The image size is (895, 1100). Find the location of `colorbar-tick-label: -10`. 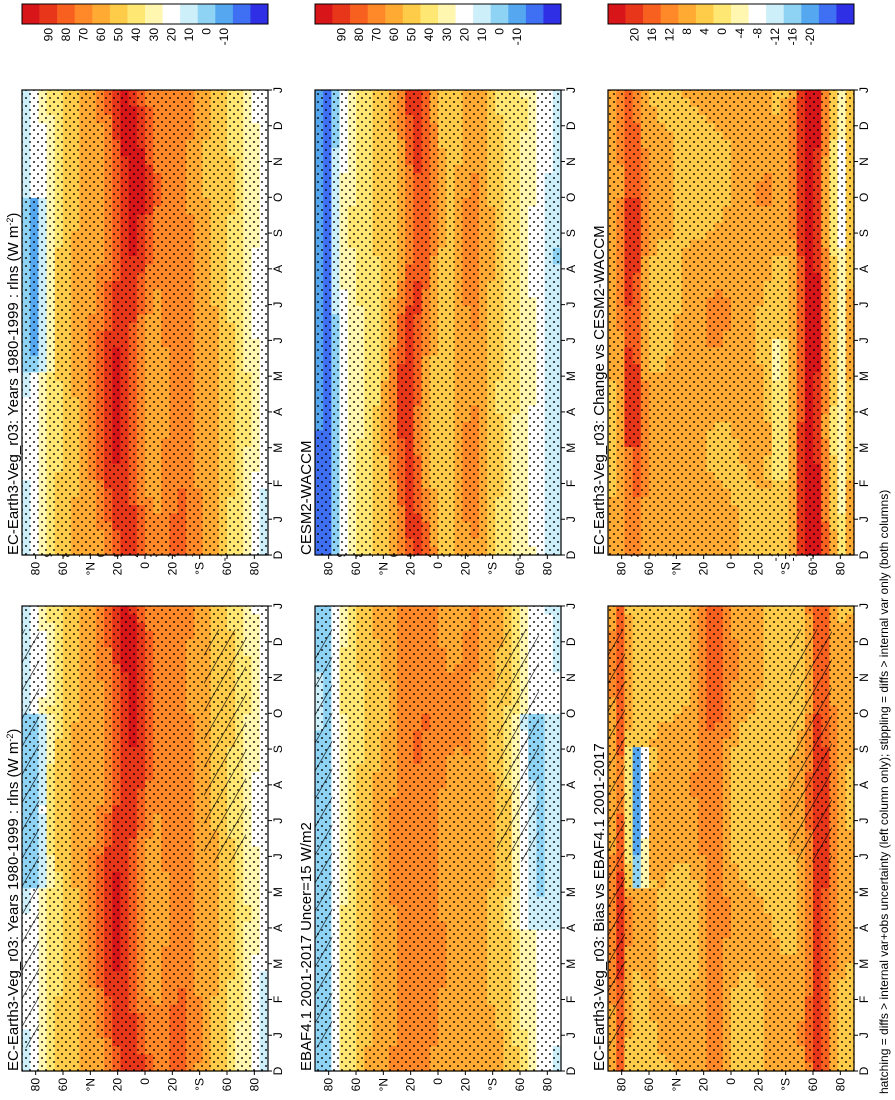

colorbar-tick-label: -10 is located at coordinates (224, 37).